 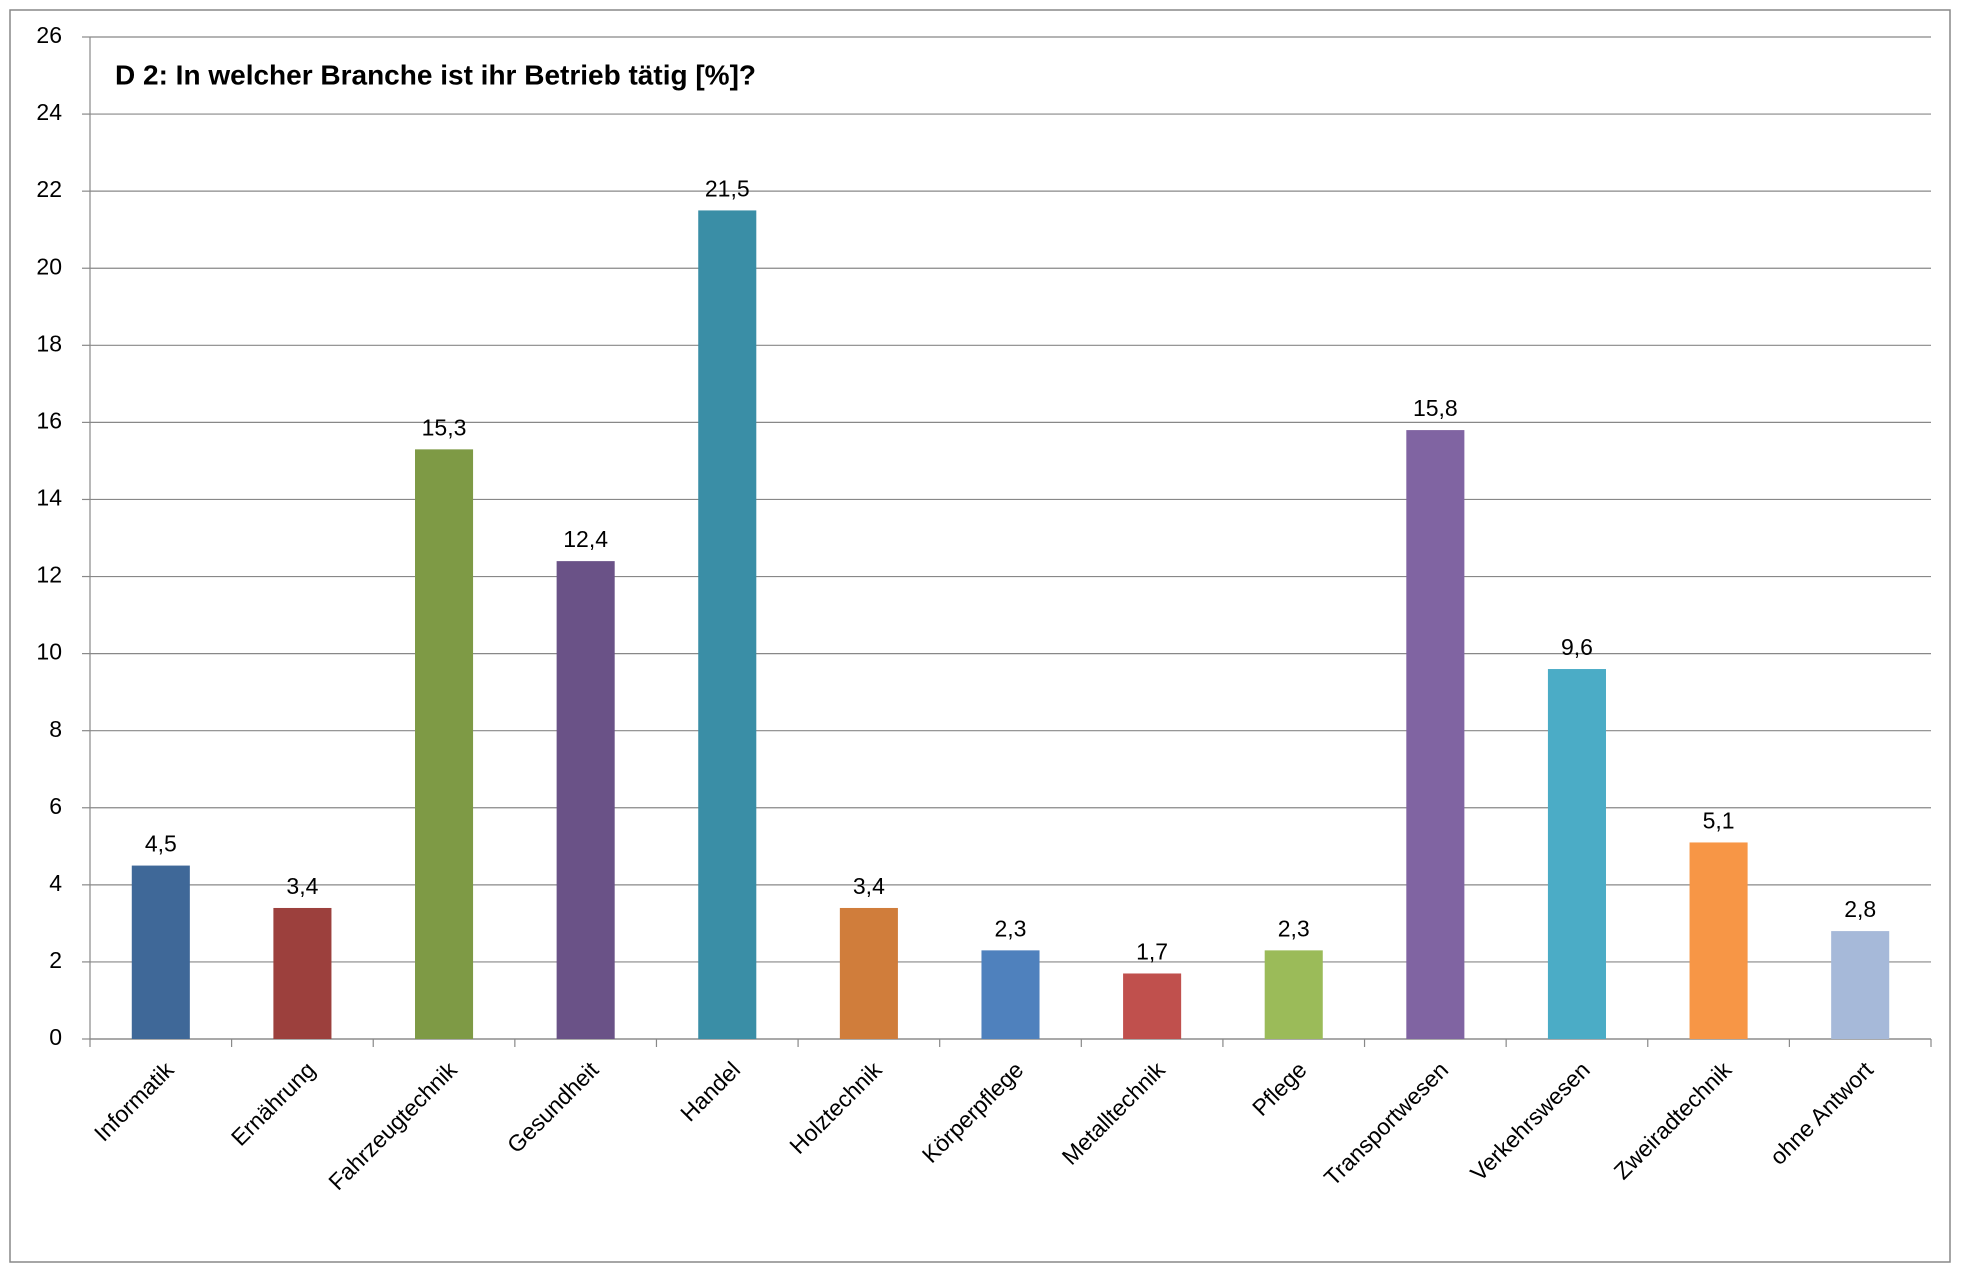 I want to click on y-tick-label: 16, so click(x=49, y=420).